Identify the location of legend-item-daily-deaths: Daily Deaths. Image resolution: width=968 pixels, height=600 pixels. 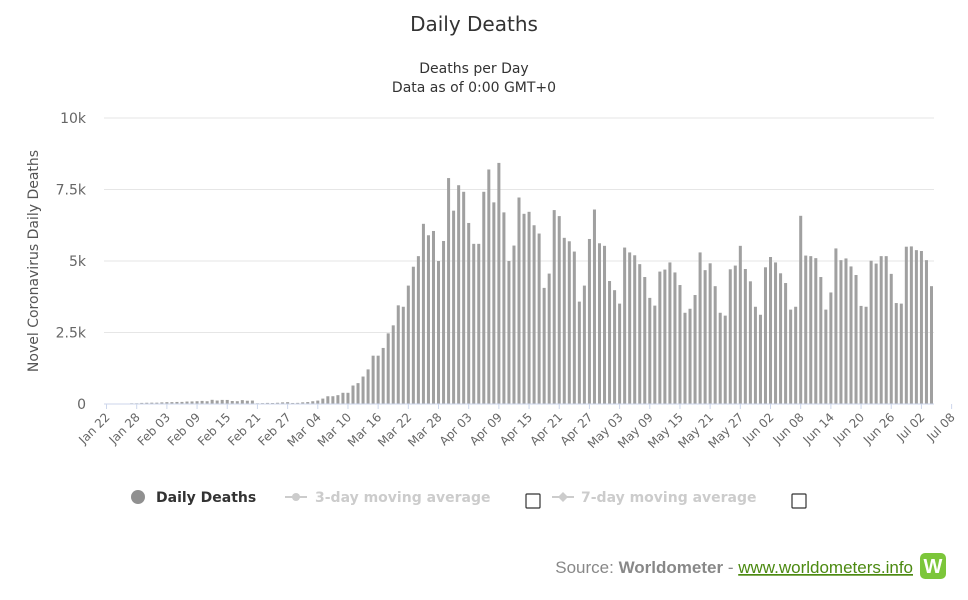
(193, 498).